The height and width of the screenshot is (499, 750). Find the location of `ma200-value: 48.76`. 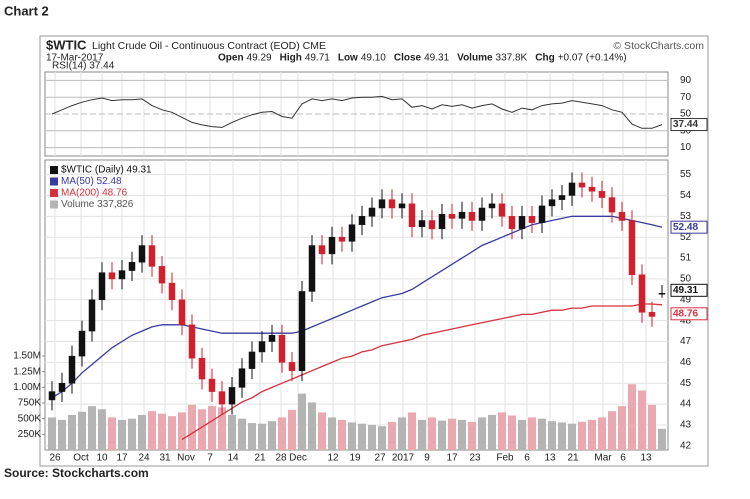

ma200-value: 48.76 is located at coordinates (685, 313).